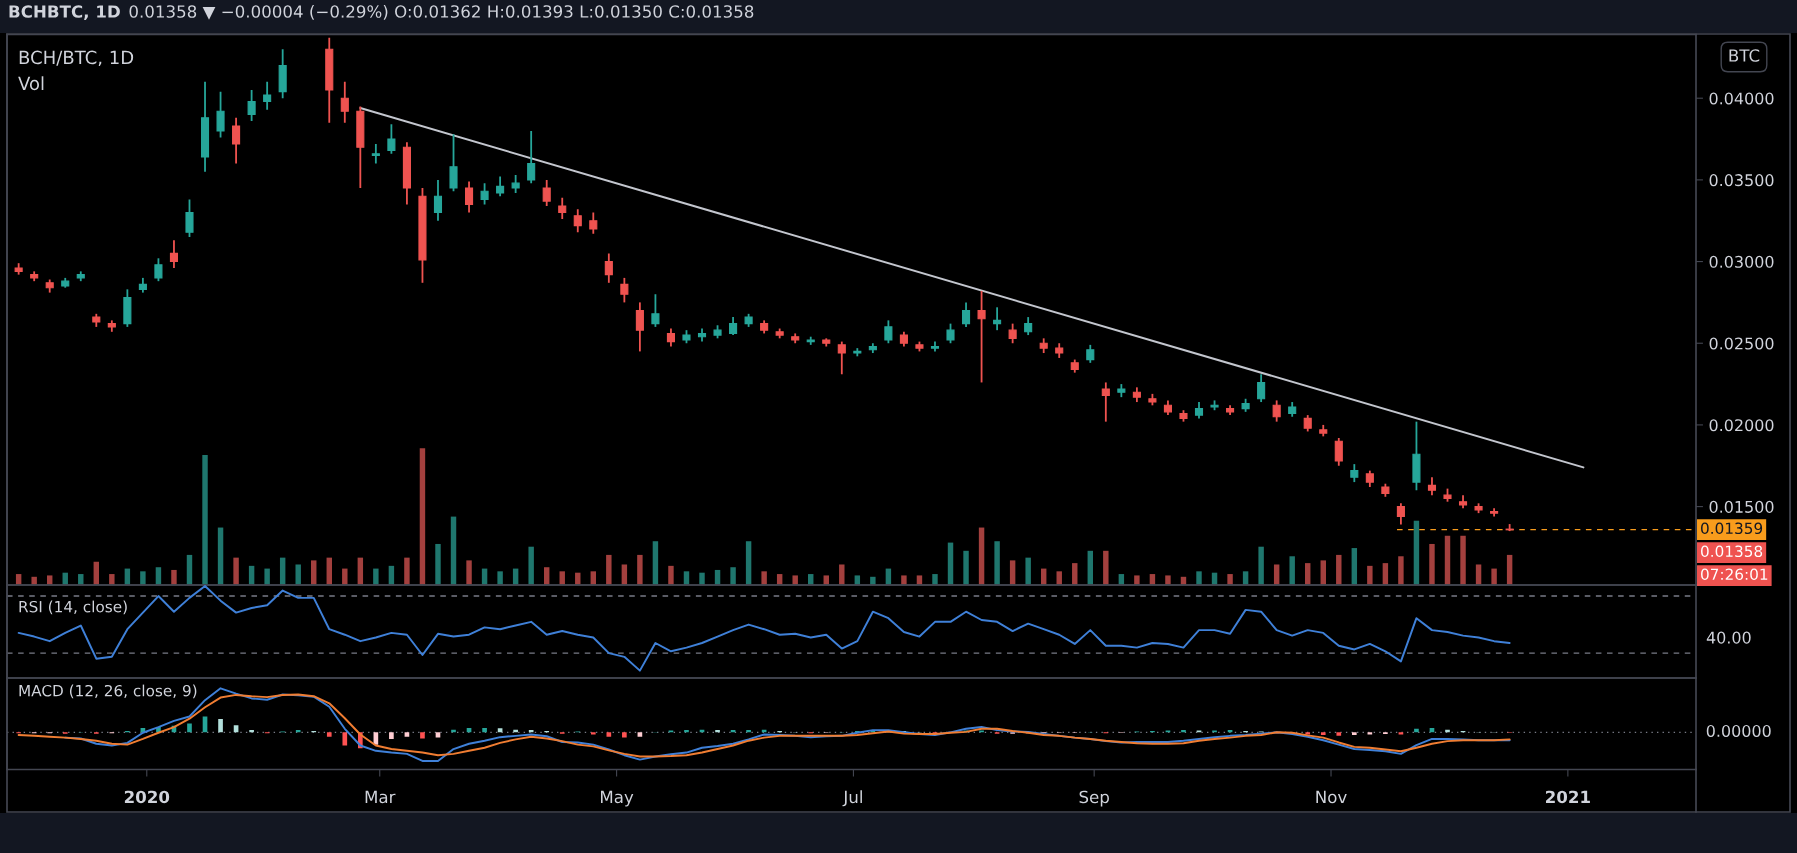 Image resolution: width=1797 pixels, height=853 pixels. I want to click on y-tick-label: 0.02500, so click(1741, 343).